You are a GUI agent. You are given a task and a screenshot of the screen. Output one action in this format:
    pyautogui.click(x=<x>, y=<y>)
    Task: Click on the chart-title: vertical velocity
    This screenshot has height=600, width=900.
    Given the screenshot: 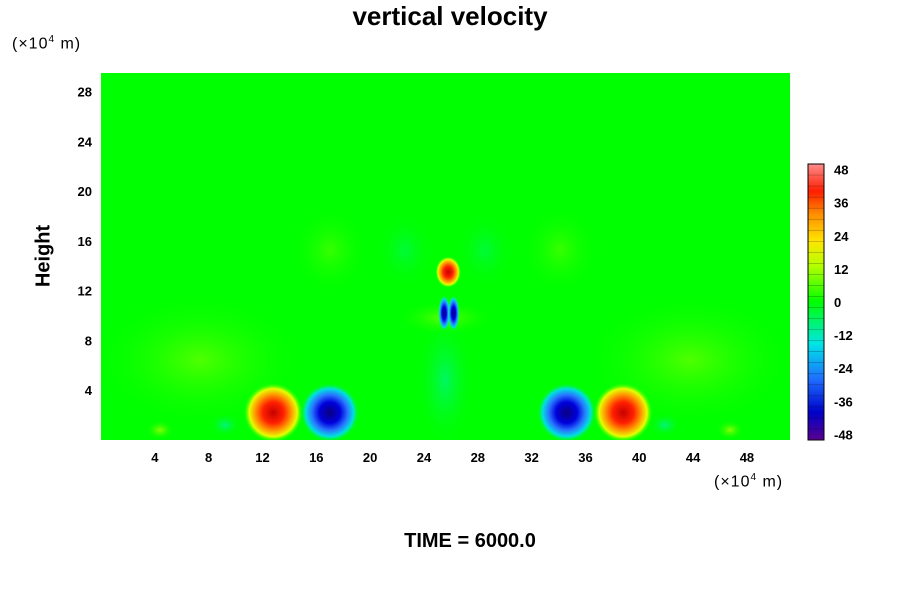 What is the action you would take?
    pyautogui.click(x=450, y=16)
    